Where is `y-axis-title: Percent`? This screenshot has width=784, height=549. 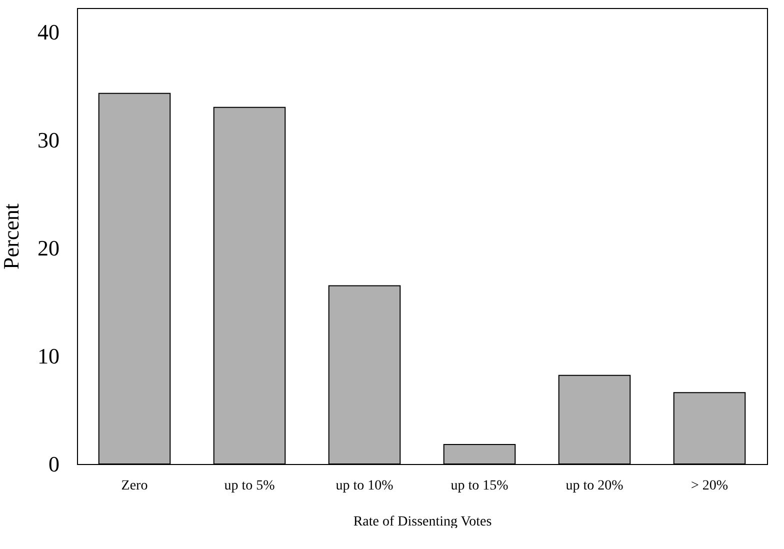
y-axis-title: Percent is located at coordinates (12, 237).